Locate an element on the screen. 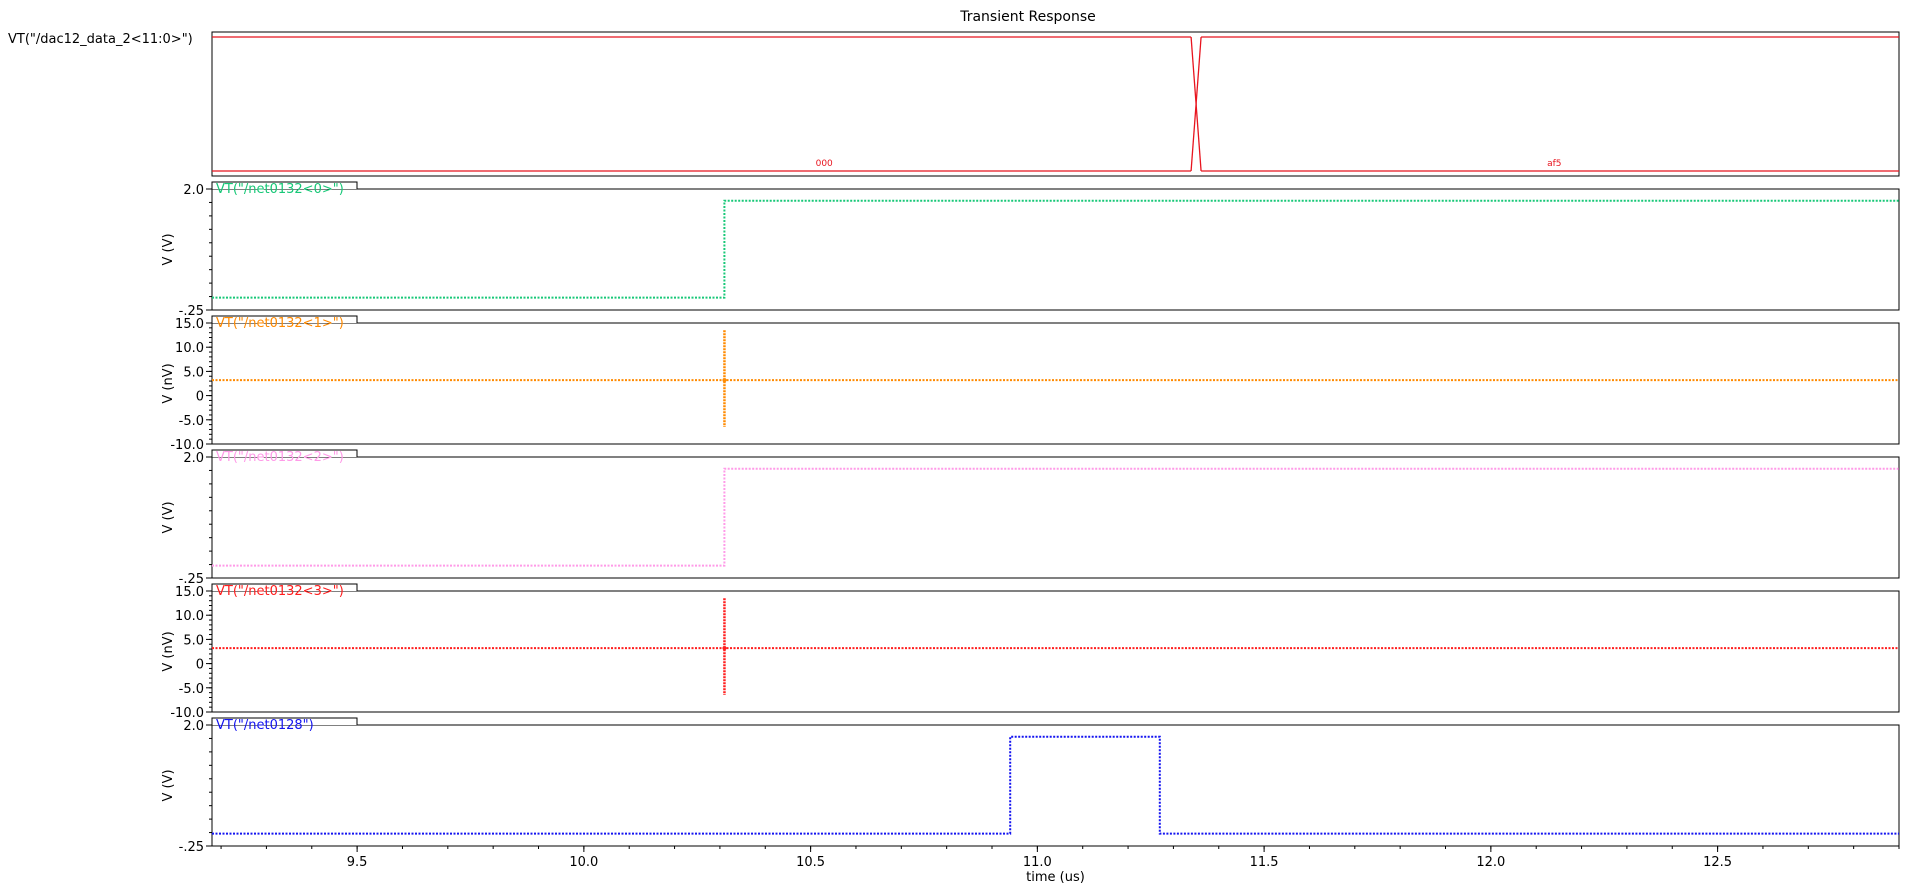 The image size is (1920, 887). x-tick-label: 10.0 is located at coordinates (583, 862).